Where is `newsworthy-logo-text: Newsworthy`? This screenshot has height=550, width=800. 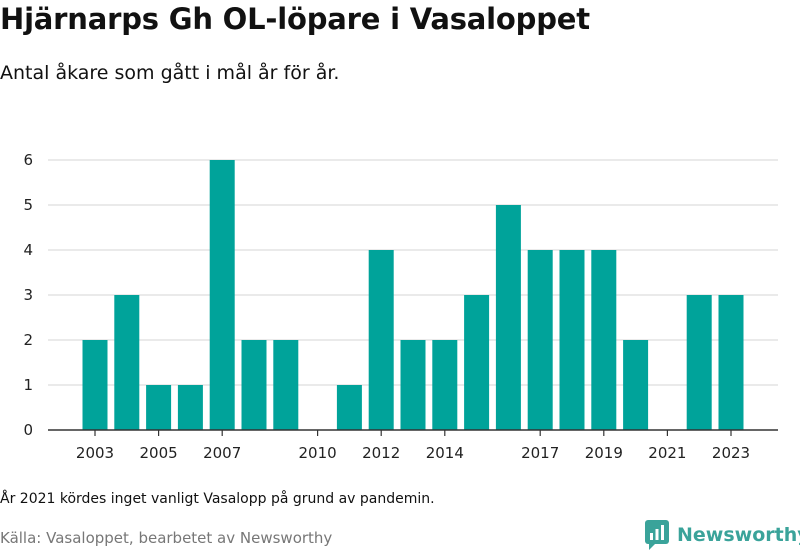
newsworthy-logo-text: Newsworthy is located at coordinates (738, 535).